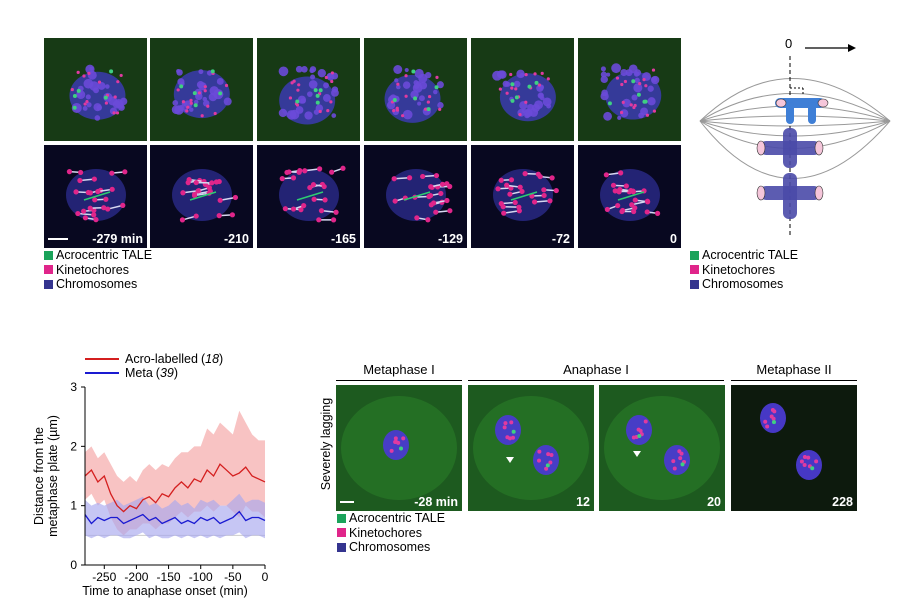 The image size is (922, 615). I want to click on tracking-panel: -165, so click(308, 196).